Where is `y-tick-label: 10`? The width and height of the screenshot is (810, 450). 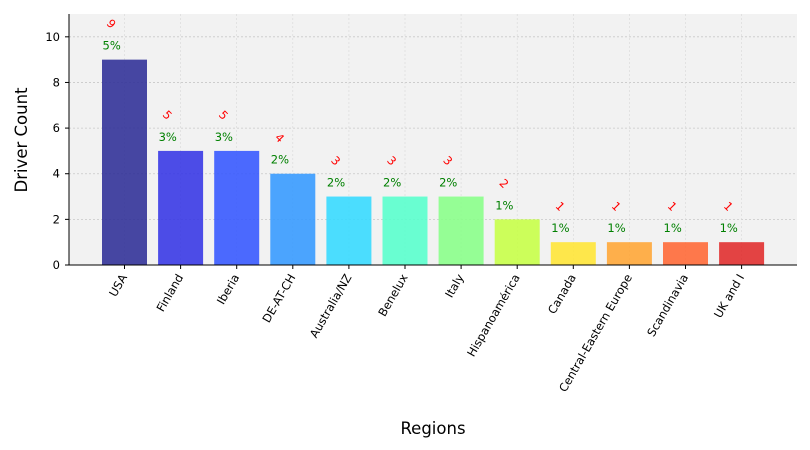 y-tick-label: 10 is located at coordinates (52, 37).